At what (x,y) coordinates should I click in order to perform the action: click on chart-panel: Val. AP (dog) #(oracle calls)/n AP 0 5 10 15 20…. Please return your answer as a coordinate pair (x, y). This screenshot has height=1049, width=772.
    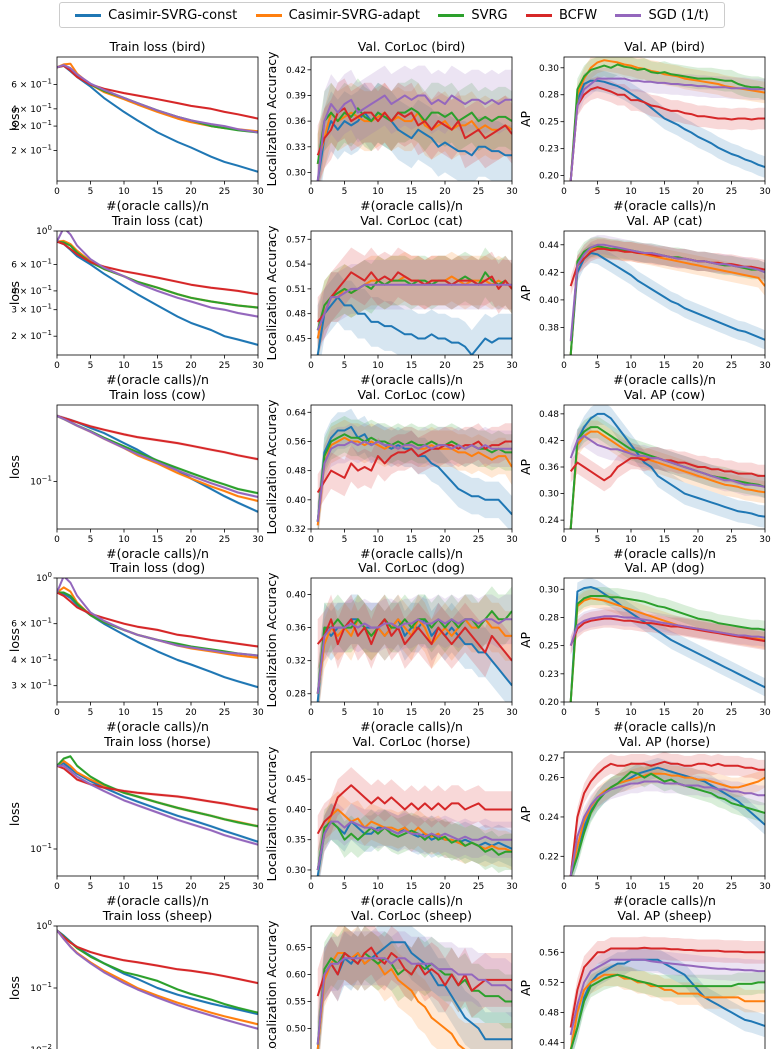
    Looking at the image, I should click on (644, 647).